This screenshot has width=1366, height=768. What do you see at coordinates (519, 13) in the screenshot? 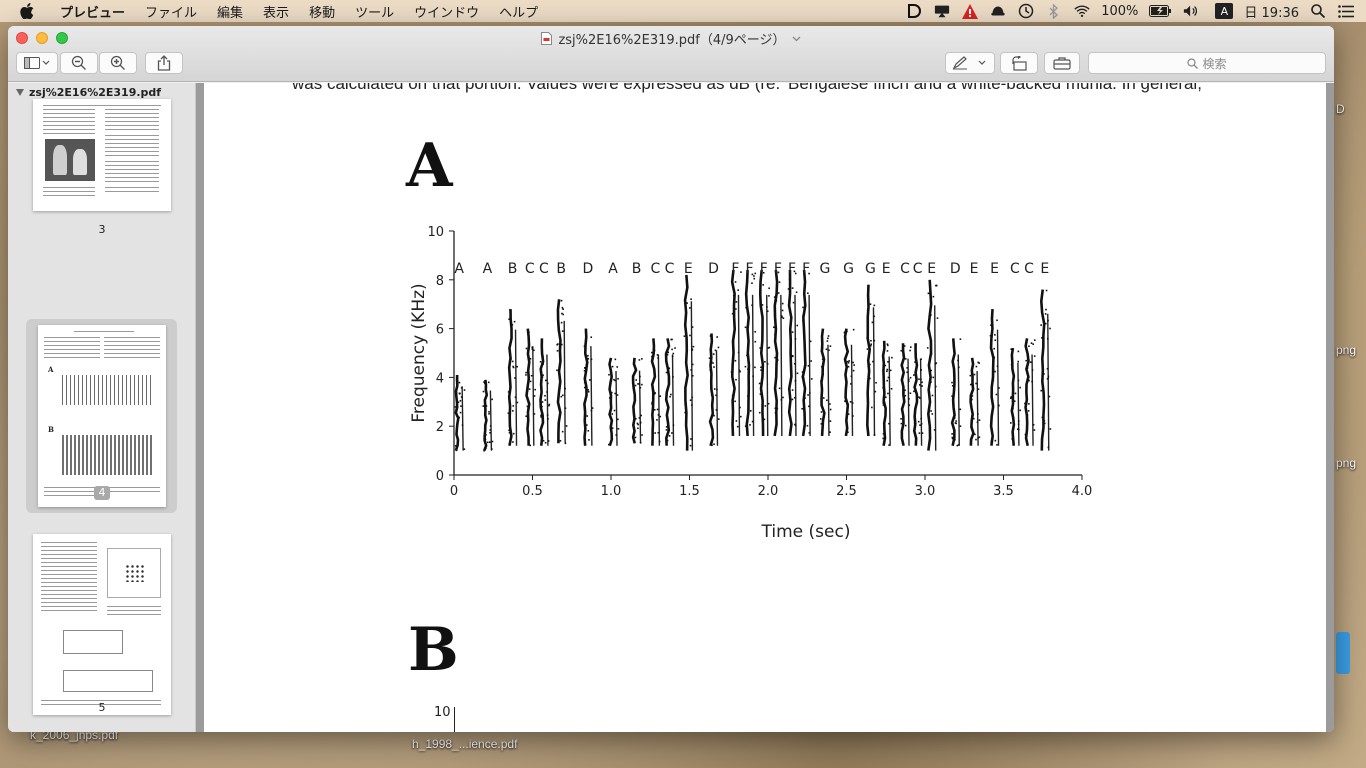
I see `menu-help: ヘルプ` at bounding box center [519, 13].